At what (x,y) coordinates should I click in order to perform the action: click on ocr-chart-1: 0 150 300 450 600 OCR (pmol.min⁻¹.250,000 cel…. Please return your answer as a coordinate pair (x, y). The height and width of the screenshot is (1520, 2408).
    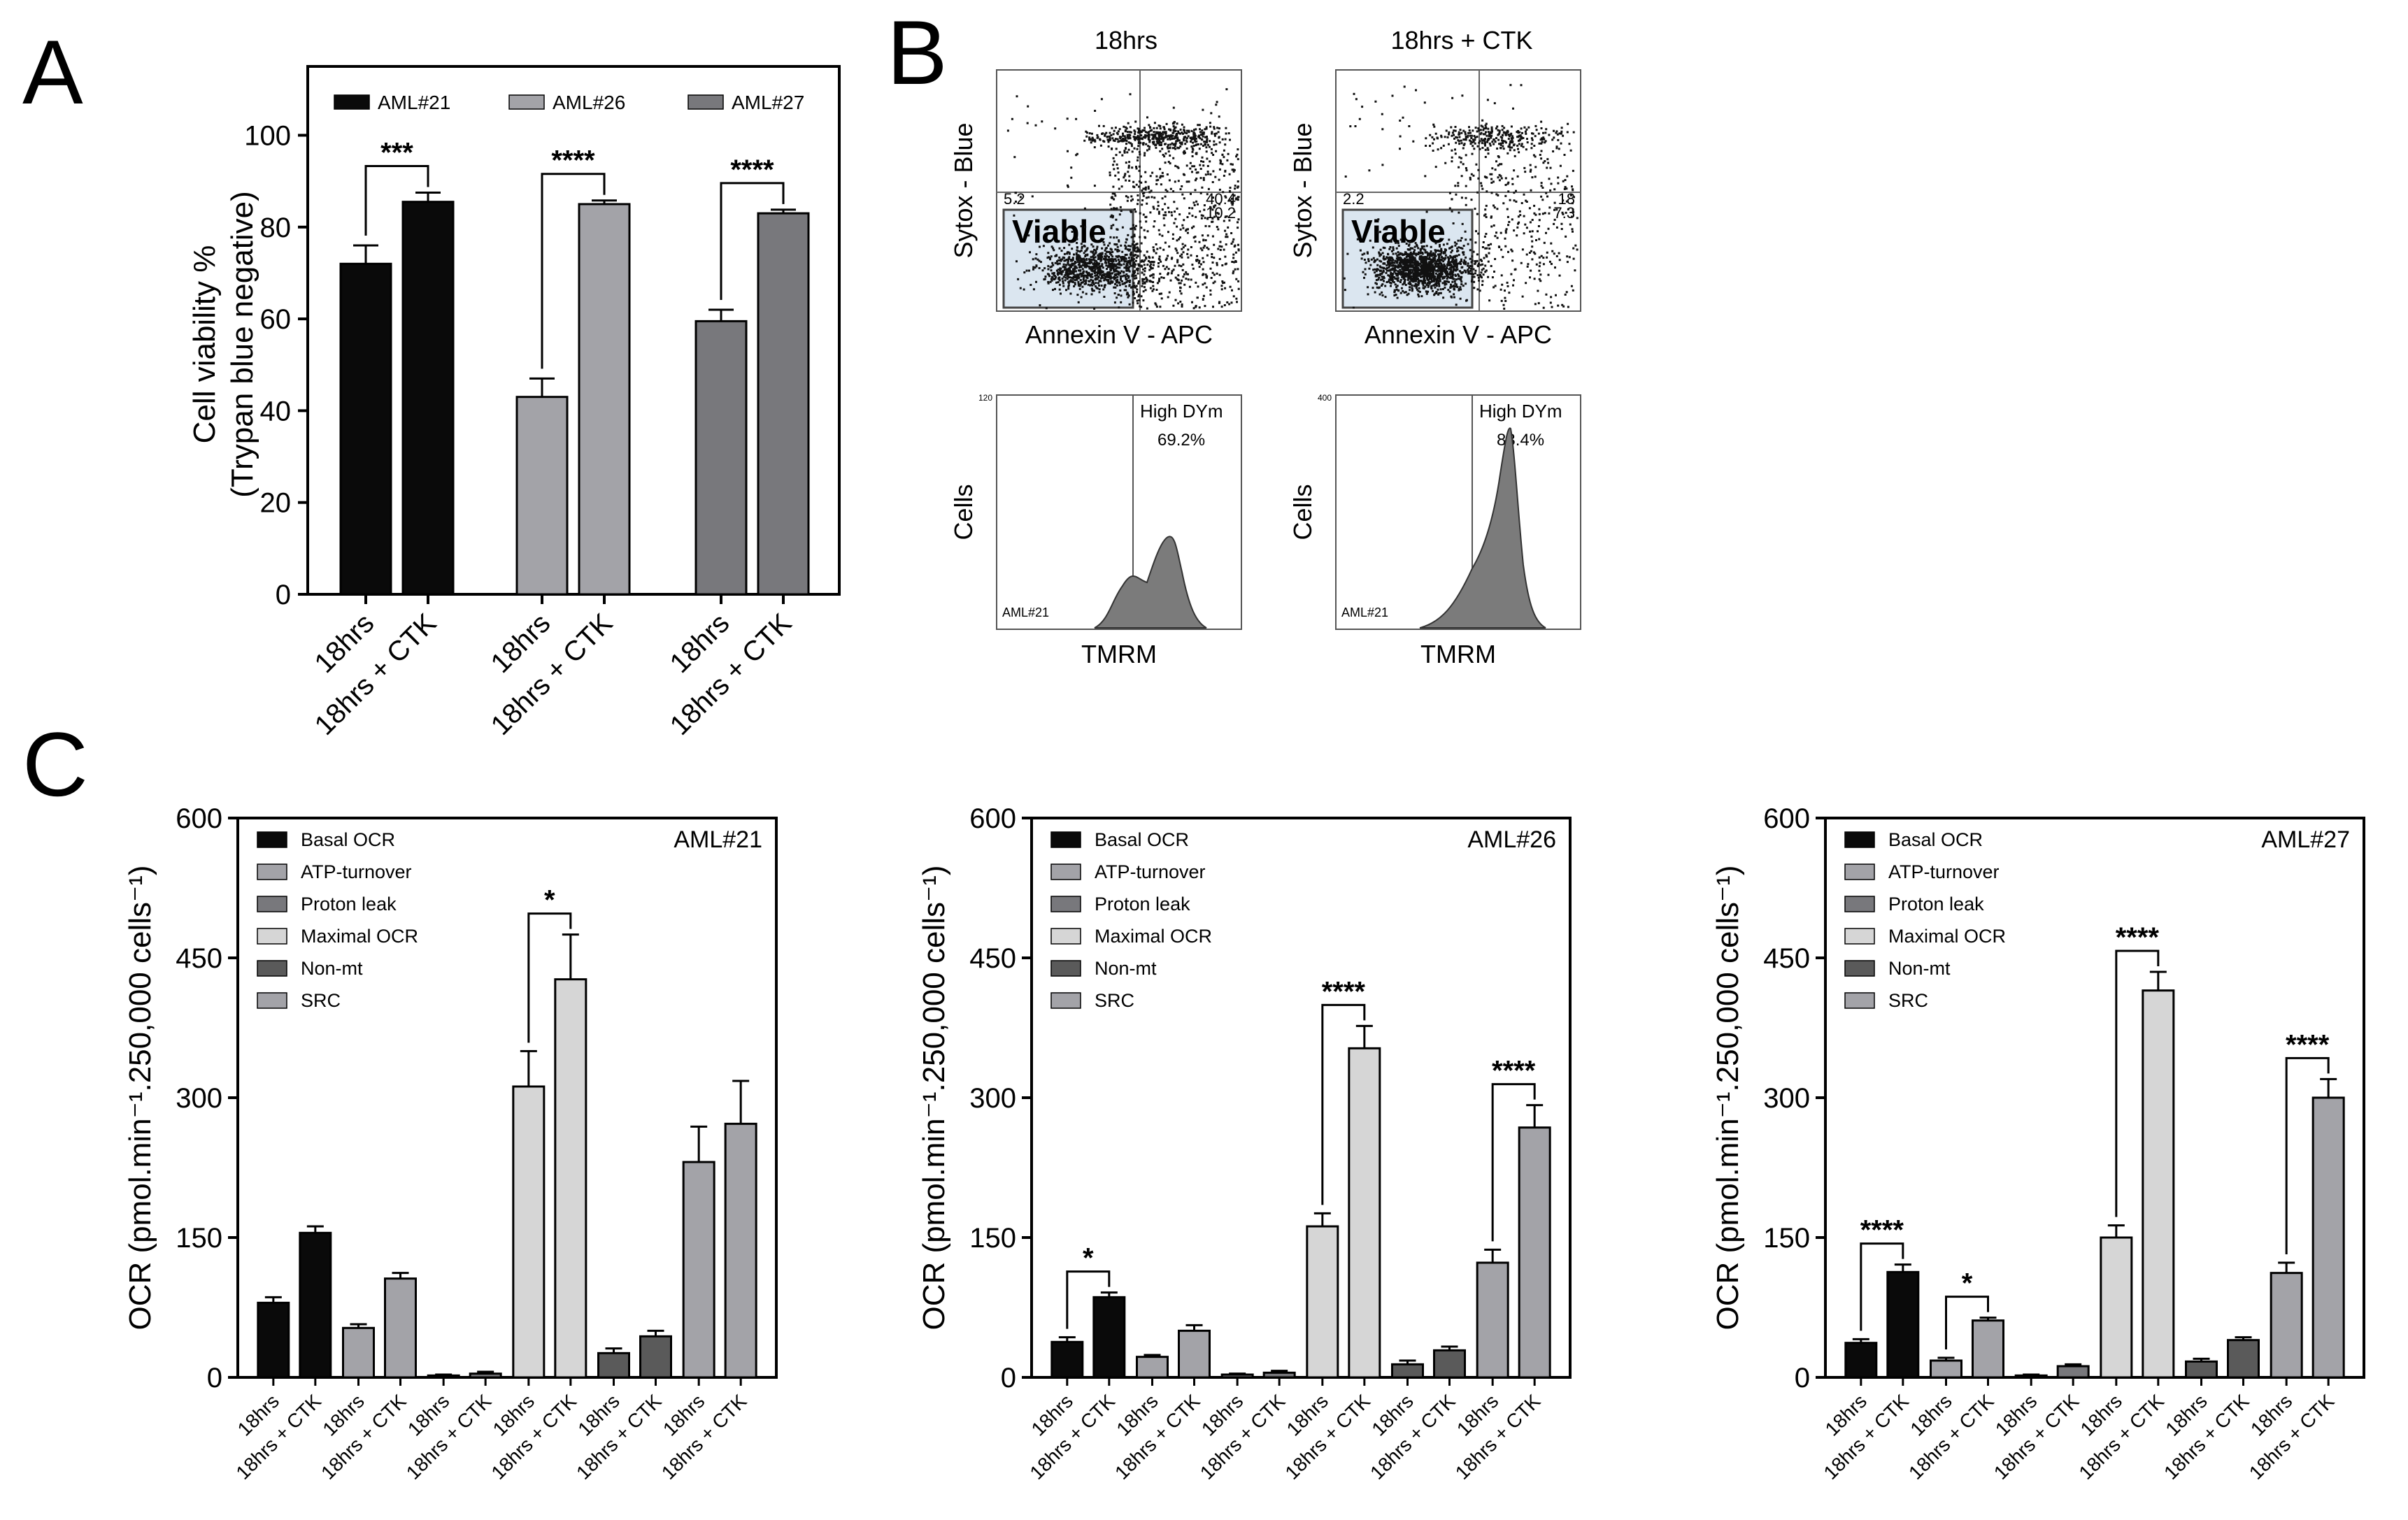
    Looking at the image, I should click on (450, 1144).